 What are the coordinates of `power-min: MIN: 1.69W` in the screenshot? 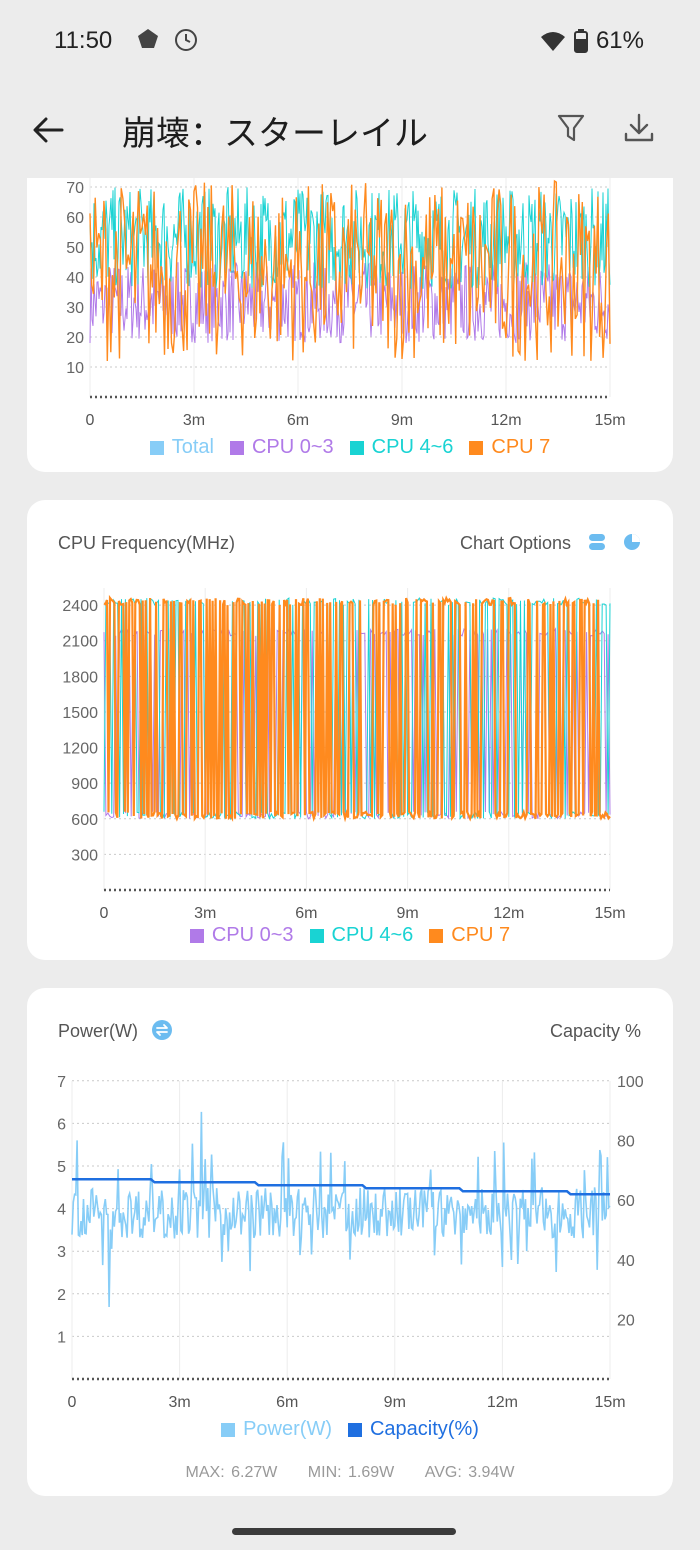 It's located at (351, 1472).